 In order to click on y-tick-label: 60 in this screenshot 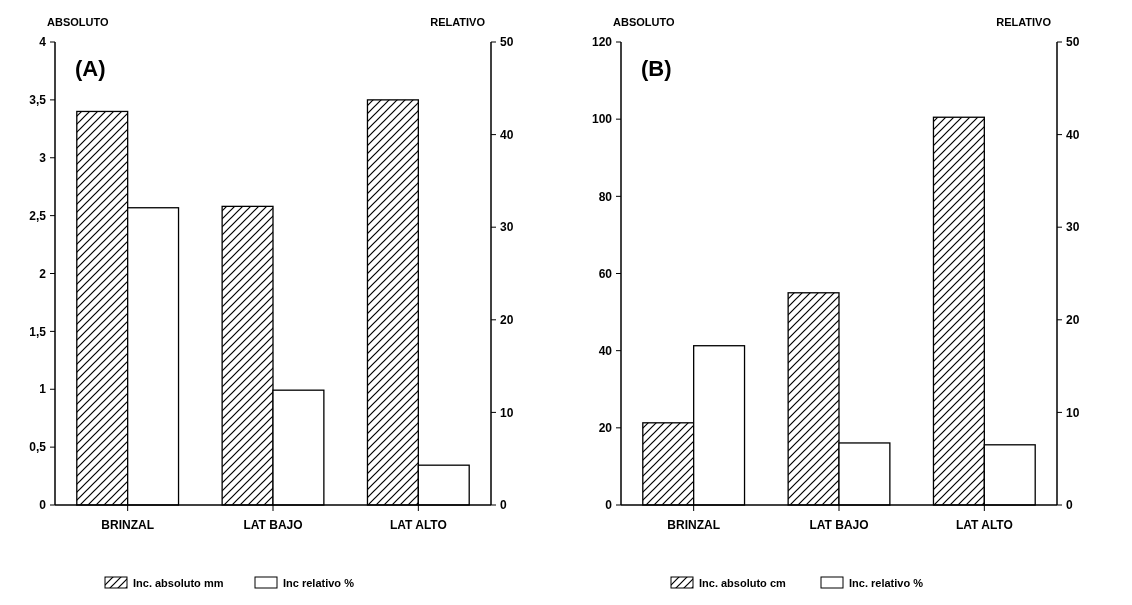, I will do `click(605, 273)`.